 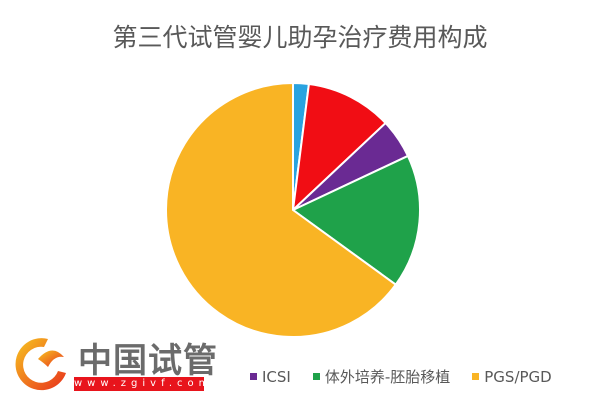 I want to click on legend-item-pgs-pgd: PGS/PGD, so click(x=512, y=376).